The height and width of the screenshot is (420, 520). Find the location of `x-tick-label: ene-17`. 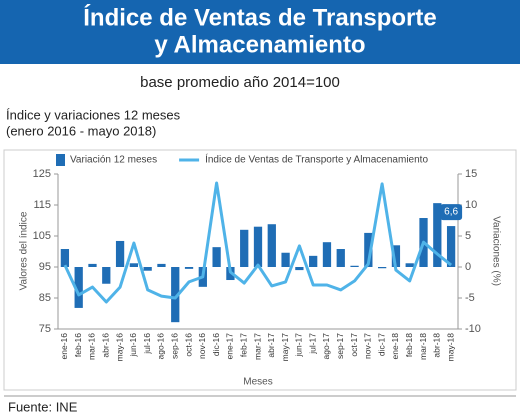

x-tick-label: ene-17 is located at coordinates (230, 346).